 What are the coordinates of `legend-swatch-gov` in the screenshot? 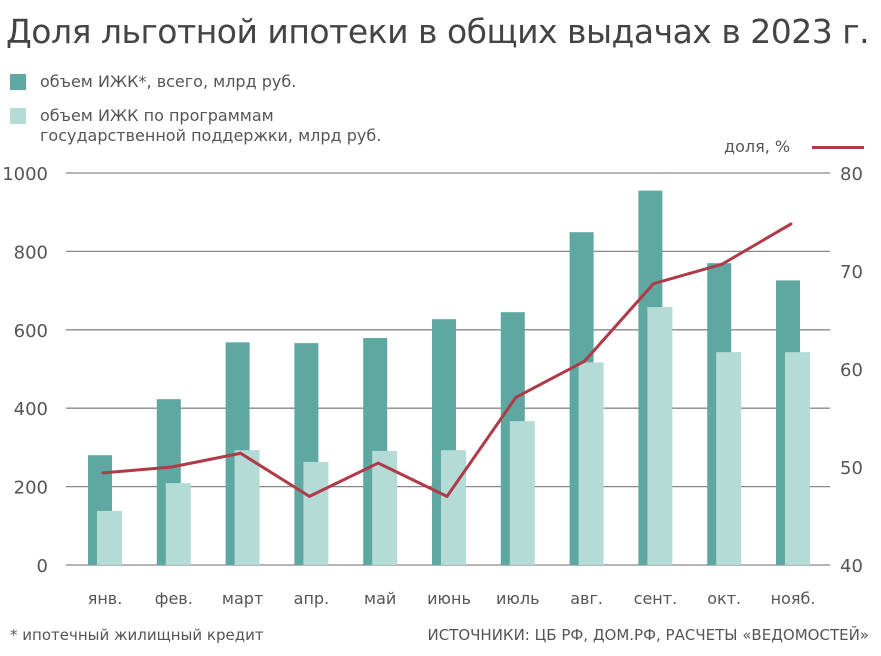 It's located at (18, 116).